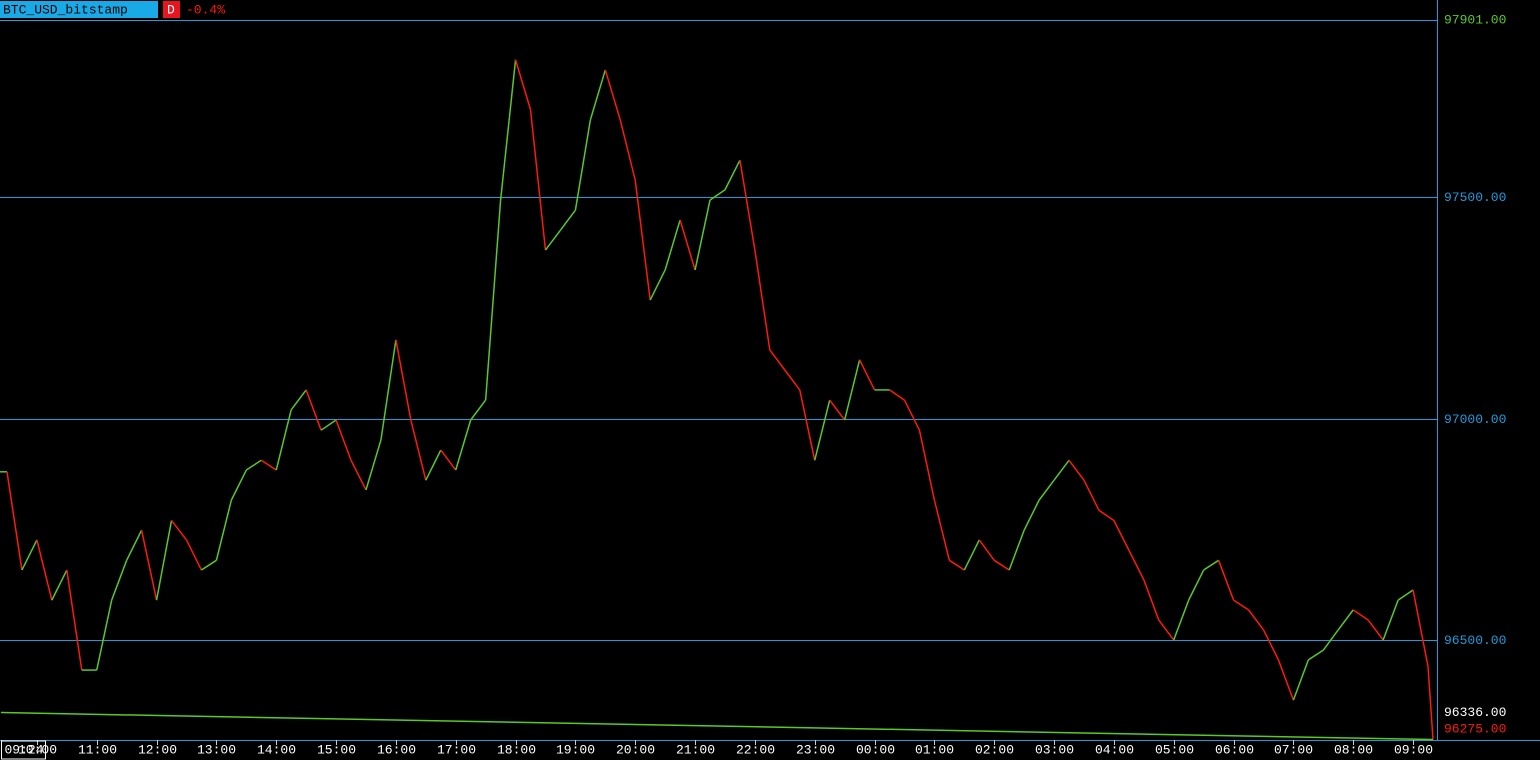 The height and width of the screenshot is (760, 1540). I want to click on interval: D, so click(171, 9).